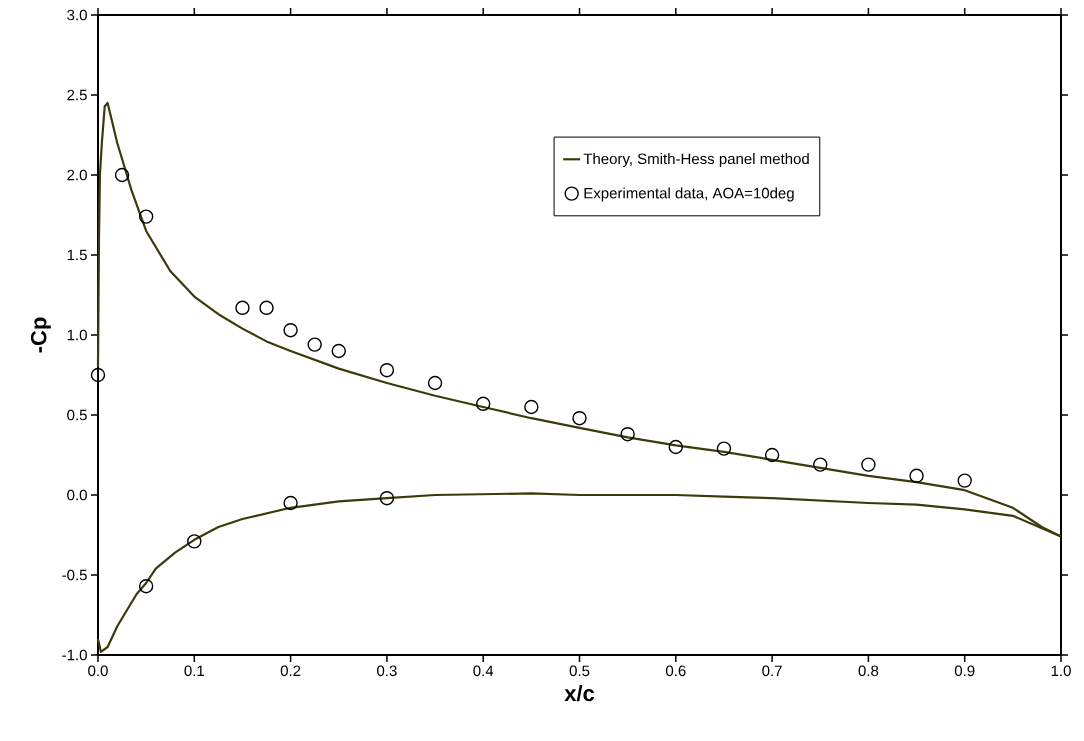 Image resolution: width=1084 pixels, height=741 pixels. I want to click on y-tick-label: -1.0, so click(74, 655).